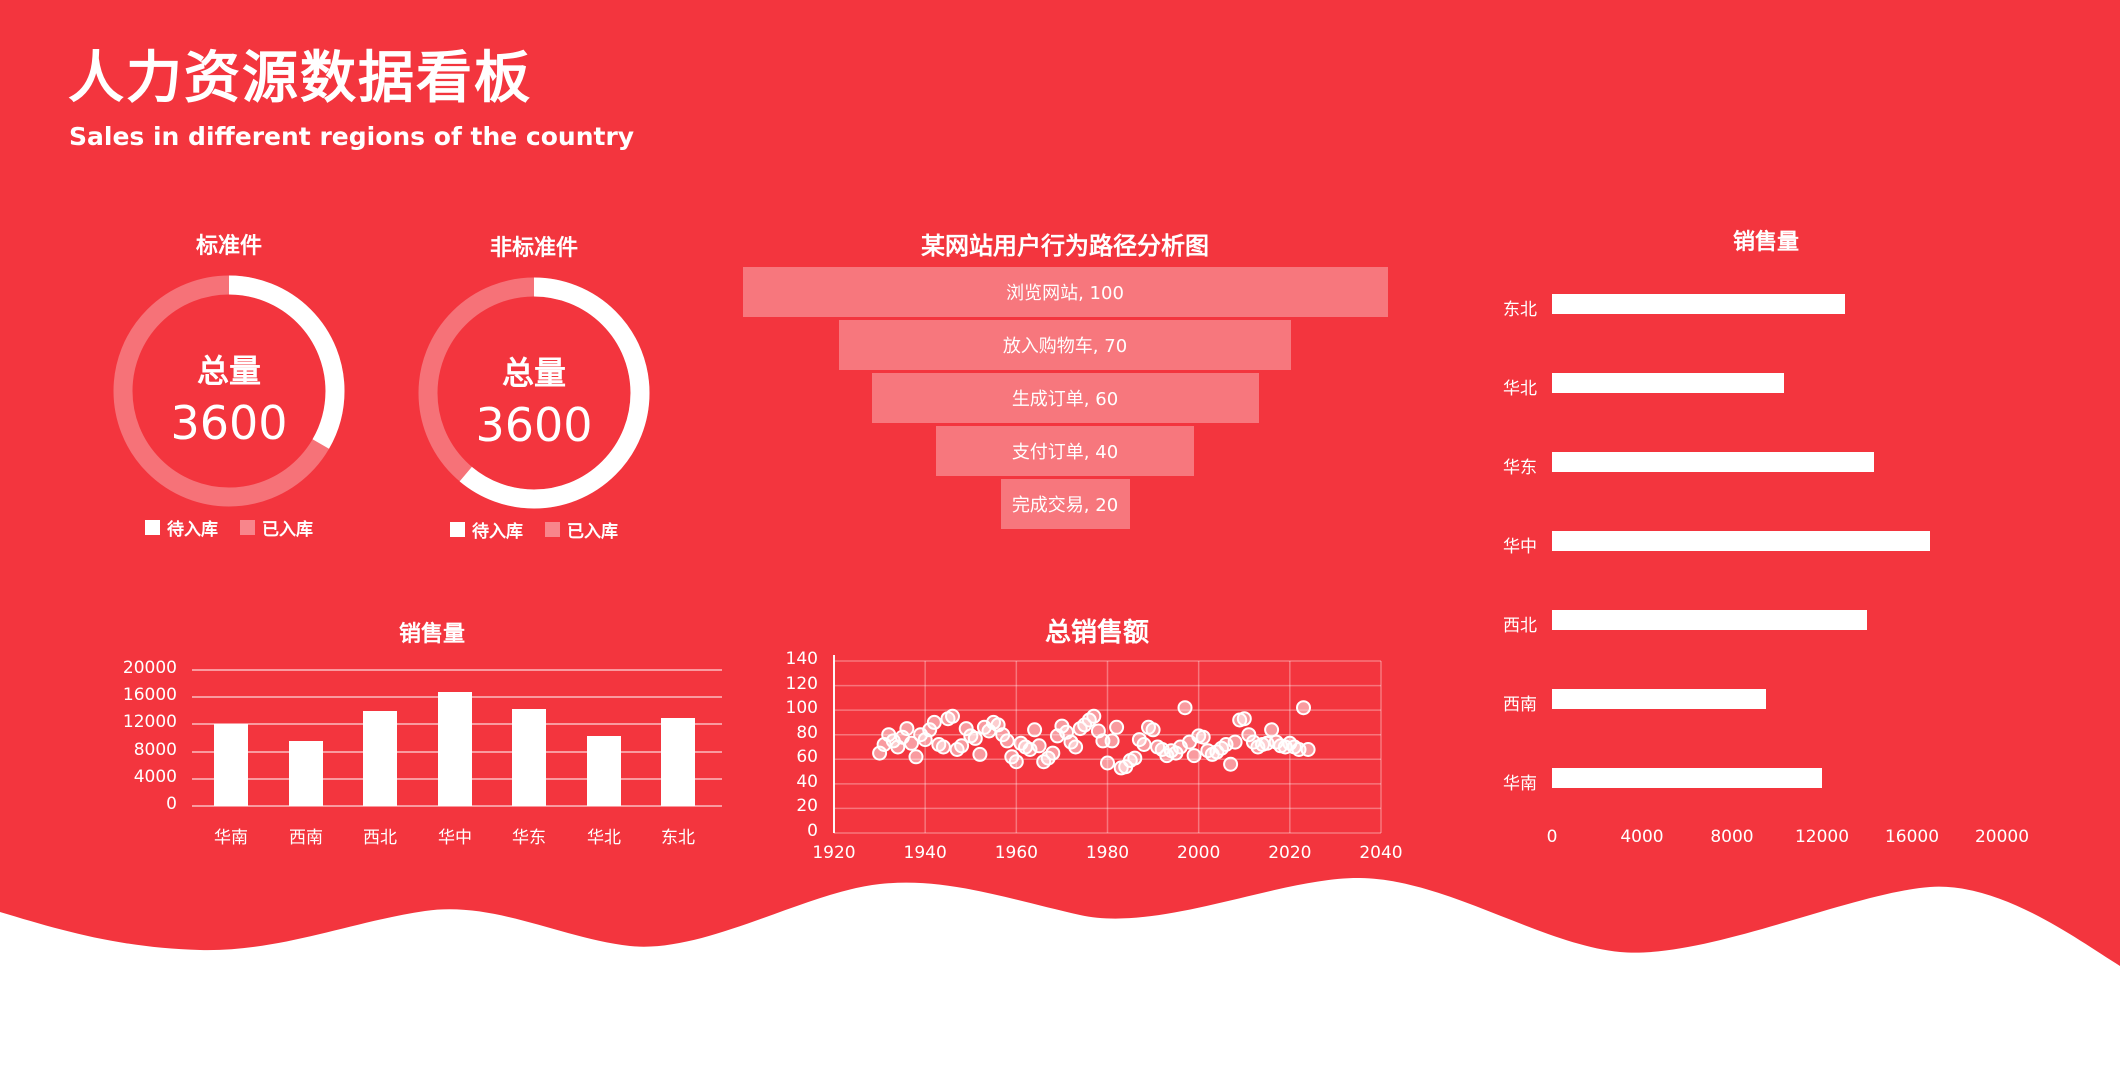  Describe the element at coordinates (529, 838) in the screenshot. I see `vbar-category-label: 华东` at that location.